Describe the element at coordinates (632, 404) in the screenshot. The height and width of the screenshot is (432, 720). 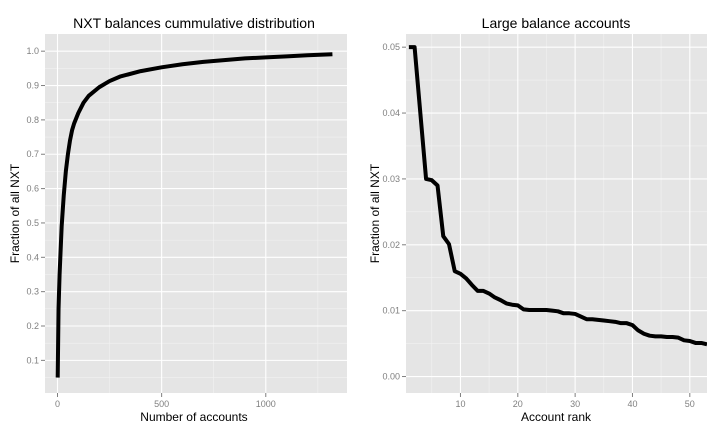
I see `x-tick-label: 40` at that location.